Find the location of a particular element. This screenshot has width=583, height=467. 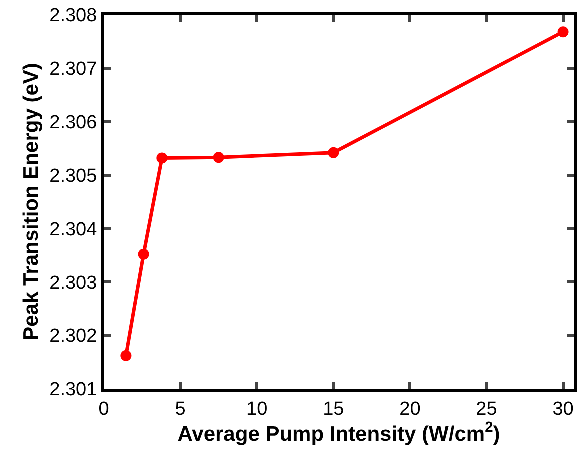

y-tick-label: 2.303 is located at coordinates (74, 283).